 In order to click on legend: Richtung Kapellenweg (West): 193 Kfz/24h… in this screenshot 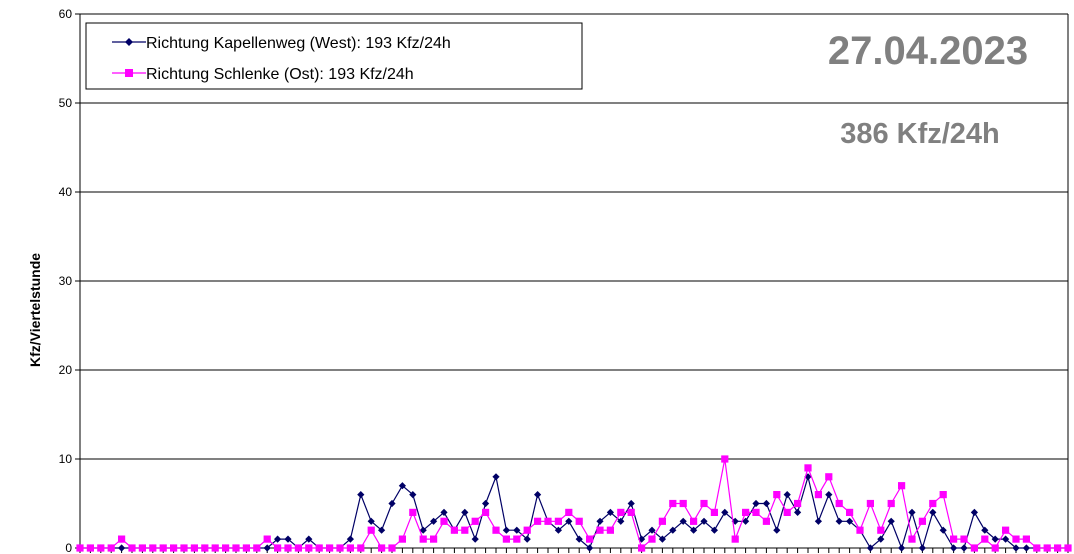, I will do `click(334, 56)`.